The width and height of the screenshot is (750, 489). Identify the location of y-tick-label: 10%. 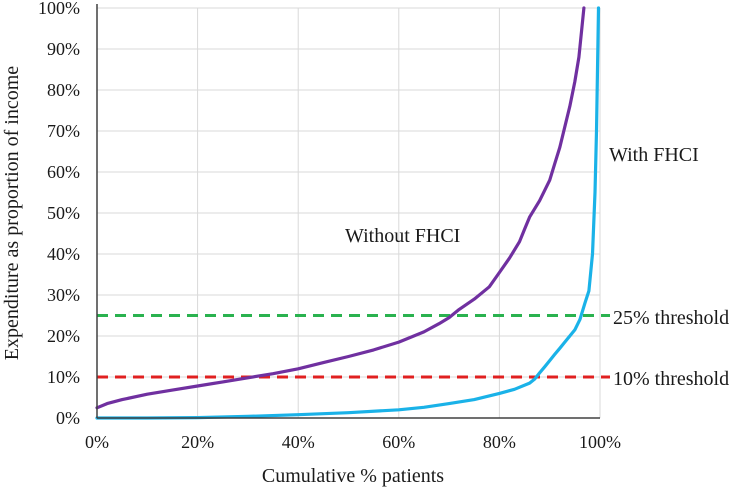
(63, 377).